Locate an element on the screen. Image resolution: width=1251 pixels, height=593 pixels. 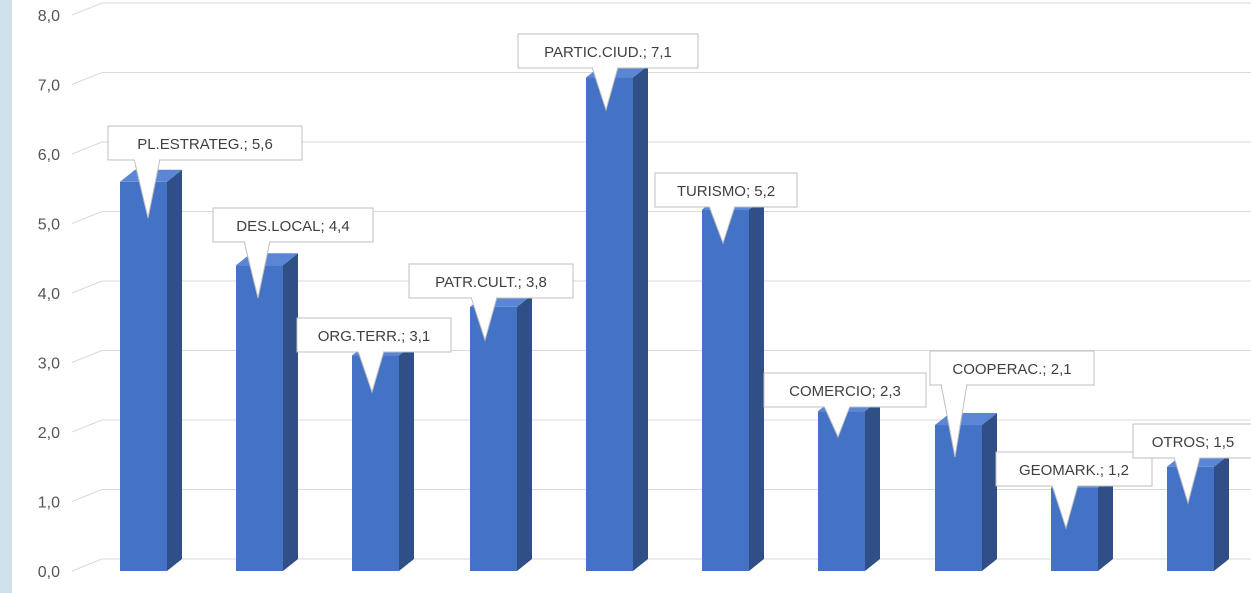
y-tick-label: 3,0 is located at coordinates (49, 364).